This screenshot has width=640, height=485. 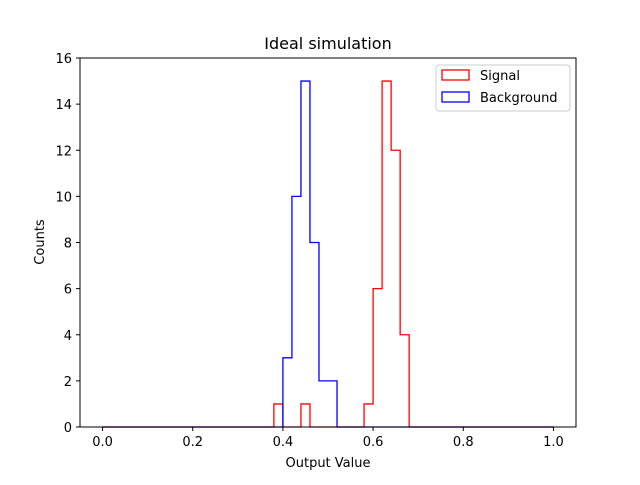 I want to click on y-tick-label: 4, so click(x=68, y=336).